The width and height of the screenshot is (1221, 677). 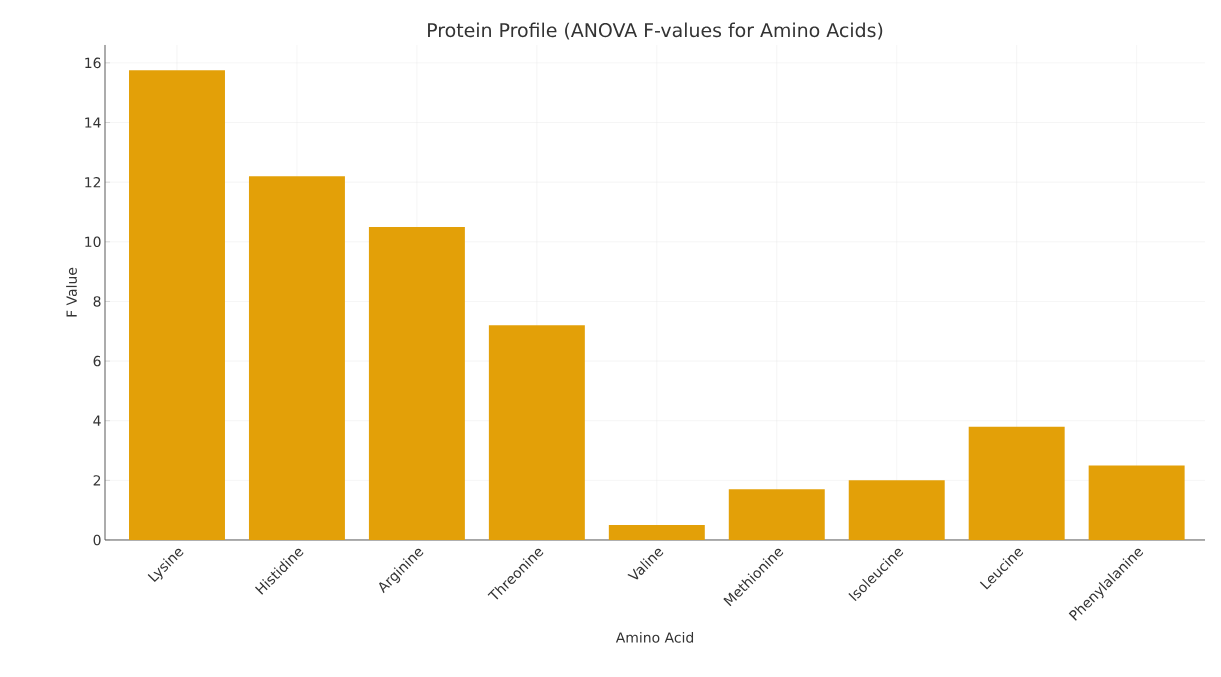 I want to click on y-tick-label: 14, so click(x=93, y=122).